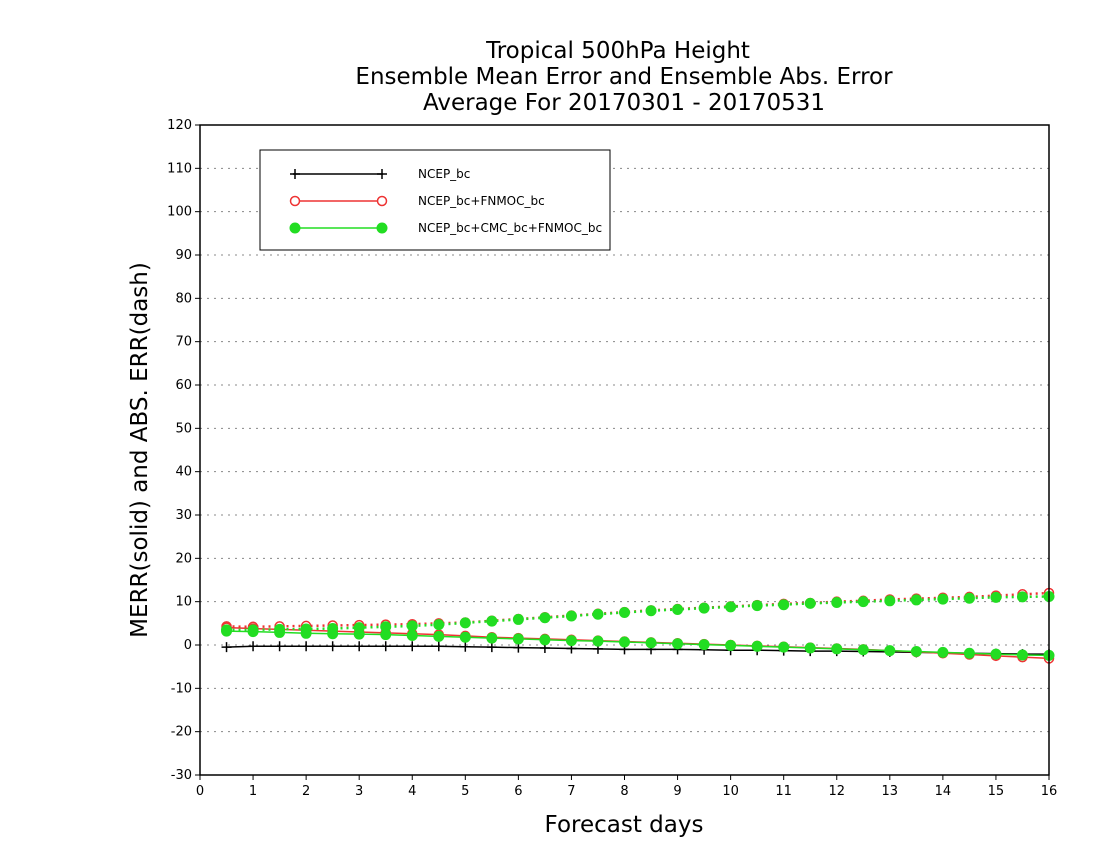 The image size is (1100, 850). I want to click on y-tick-label: 50, so click(183, 428).